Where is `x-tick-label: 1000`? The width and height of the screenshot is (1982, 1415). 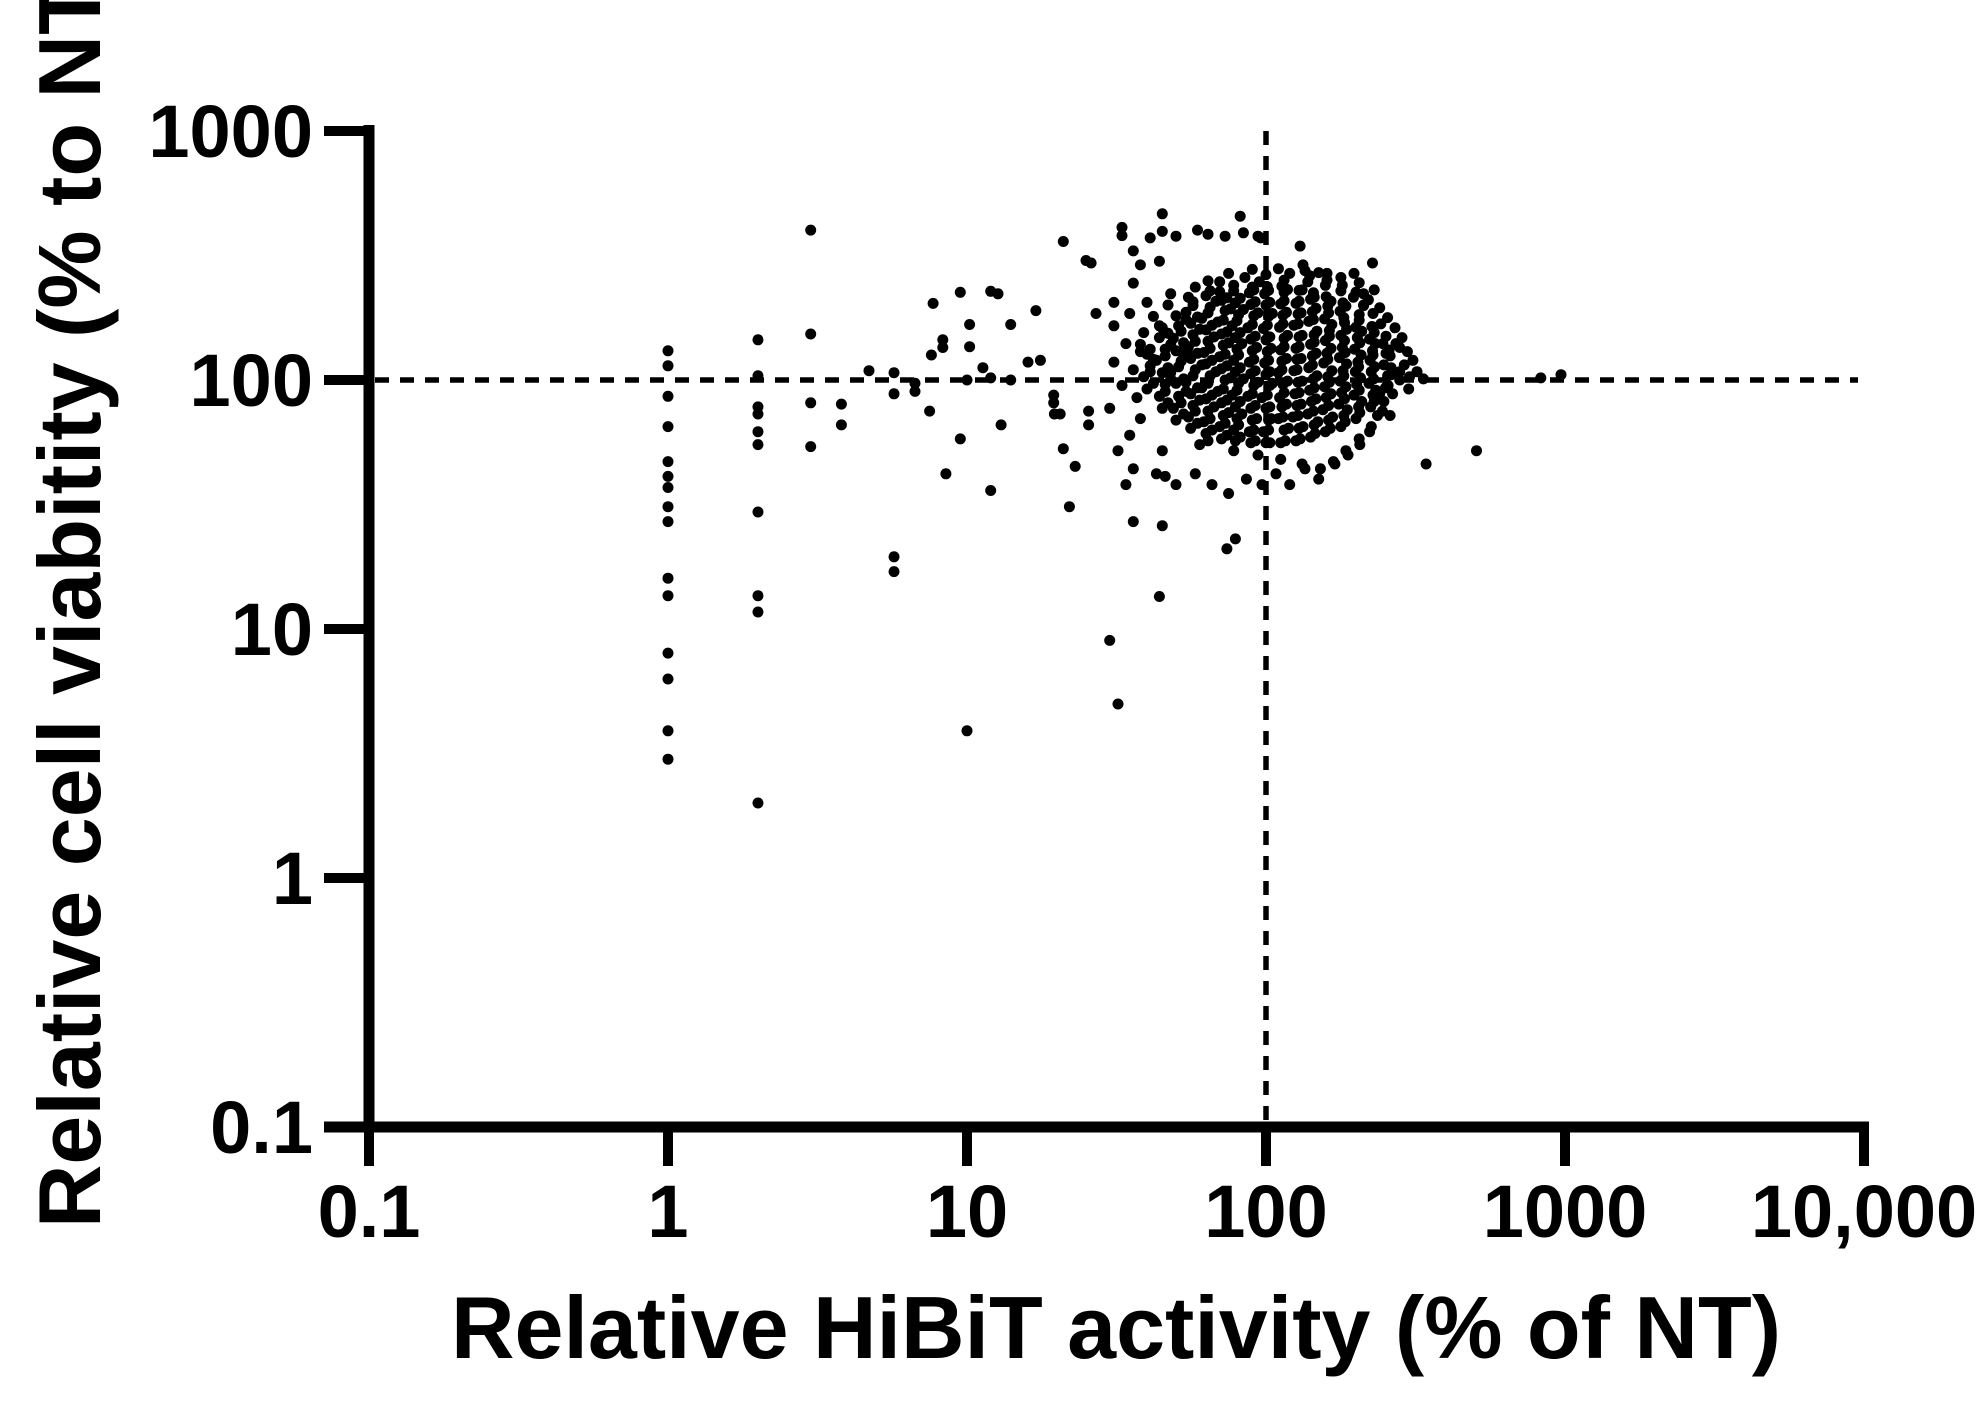
x-tick-label: 1000 is located at coordinates (1565, 1211).